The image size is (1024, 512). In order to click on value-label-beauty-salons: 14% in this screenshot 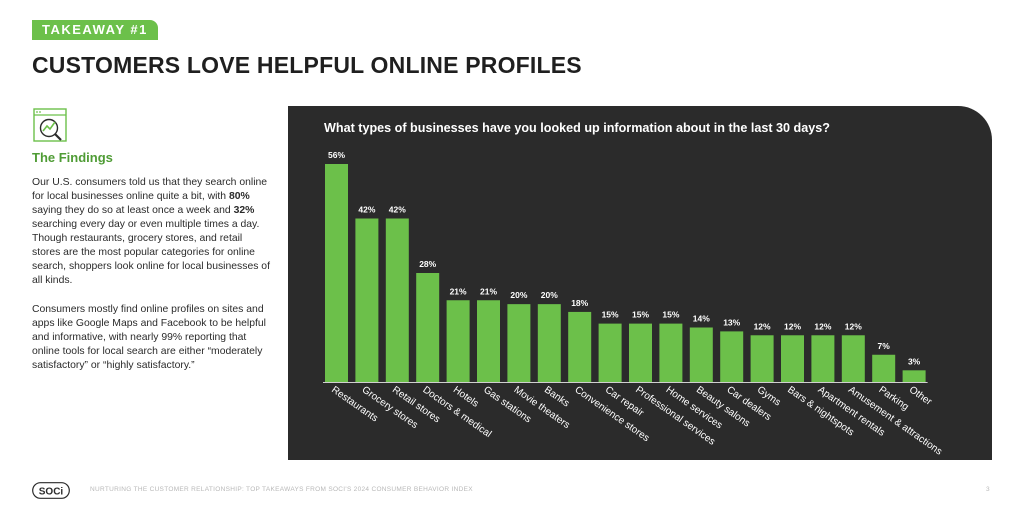, I will do `click(701, 319)`.